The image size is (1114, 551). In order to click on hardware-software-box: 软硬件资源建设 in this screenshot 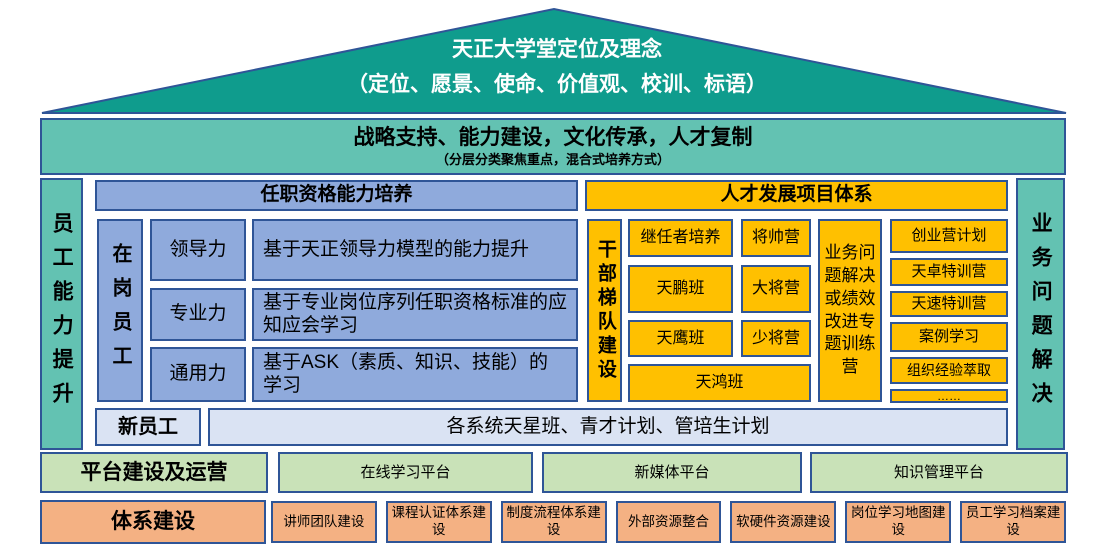, I will do `click(783, 522)`.